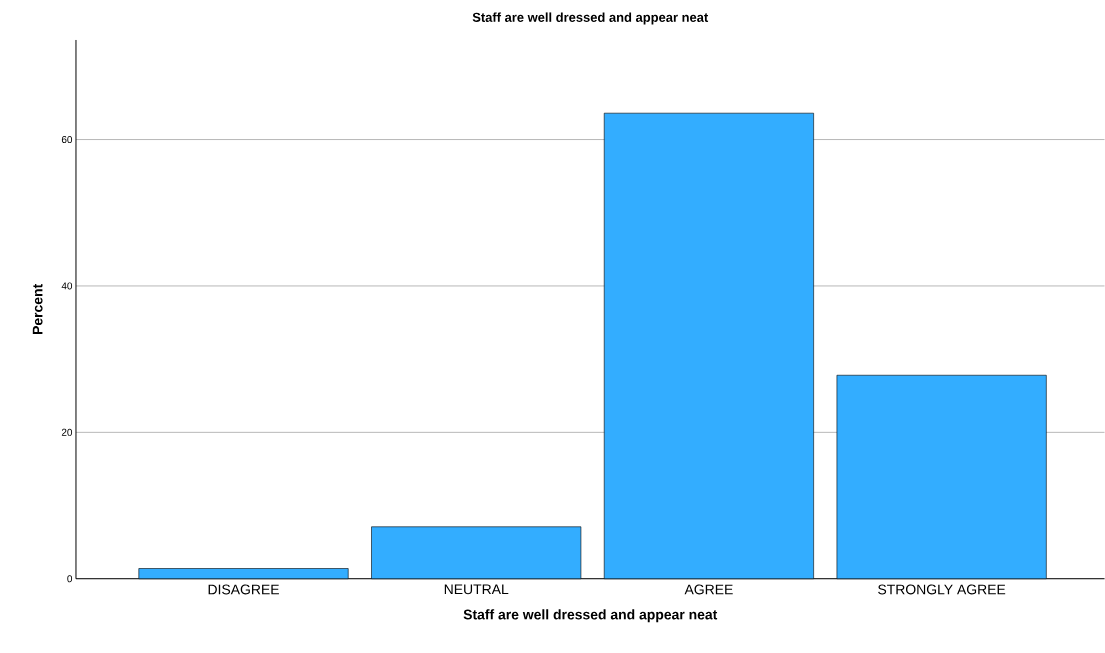  What do you see at coordinates (590, 616) in the screenshot?
I see `x-axis-title: Staff are well dressed and appear neat` at bounding box center [590, 616].